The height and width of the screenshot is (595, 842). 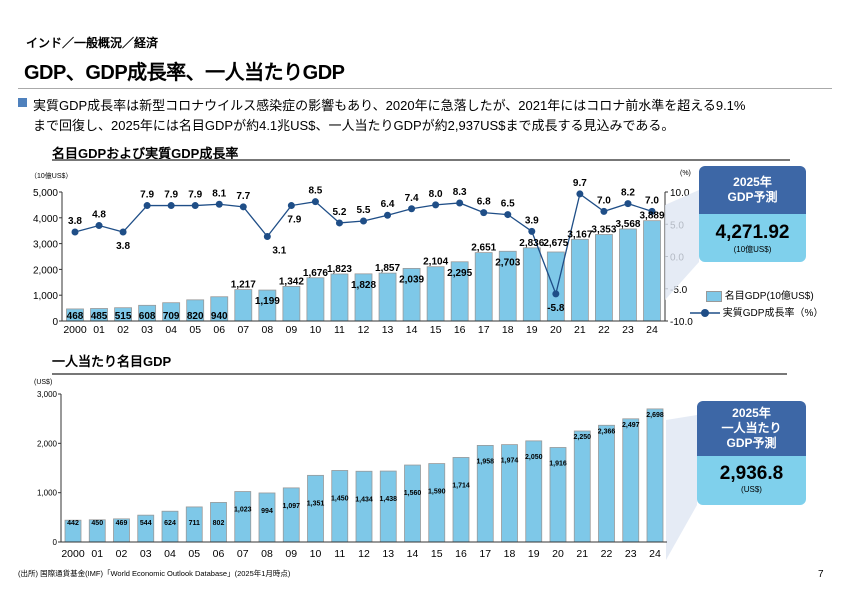 What do you see at coordinates (821, 574) in the screenshot?
I see `page-number: 7` at bounding box center [821, 574].